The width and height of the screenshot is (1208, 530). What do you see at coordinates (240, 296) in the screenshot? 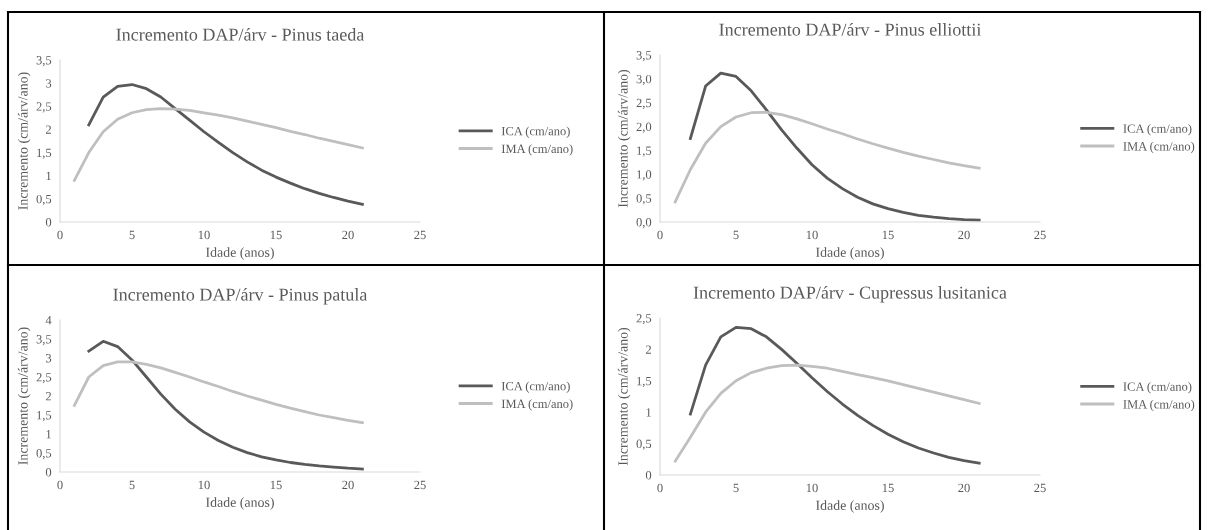
I see `chart-title: Incremento DAP/árv - Pinus patula` at bounding box center [240, 296].